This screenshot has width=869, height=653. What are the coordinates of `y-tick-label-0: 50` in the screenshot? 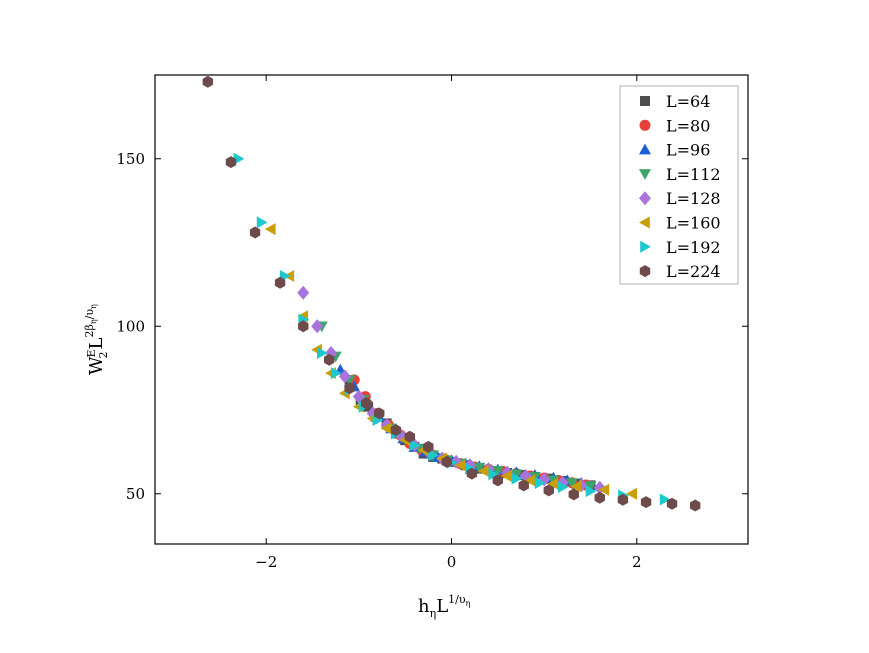 It's located at (135, 494).